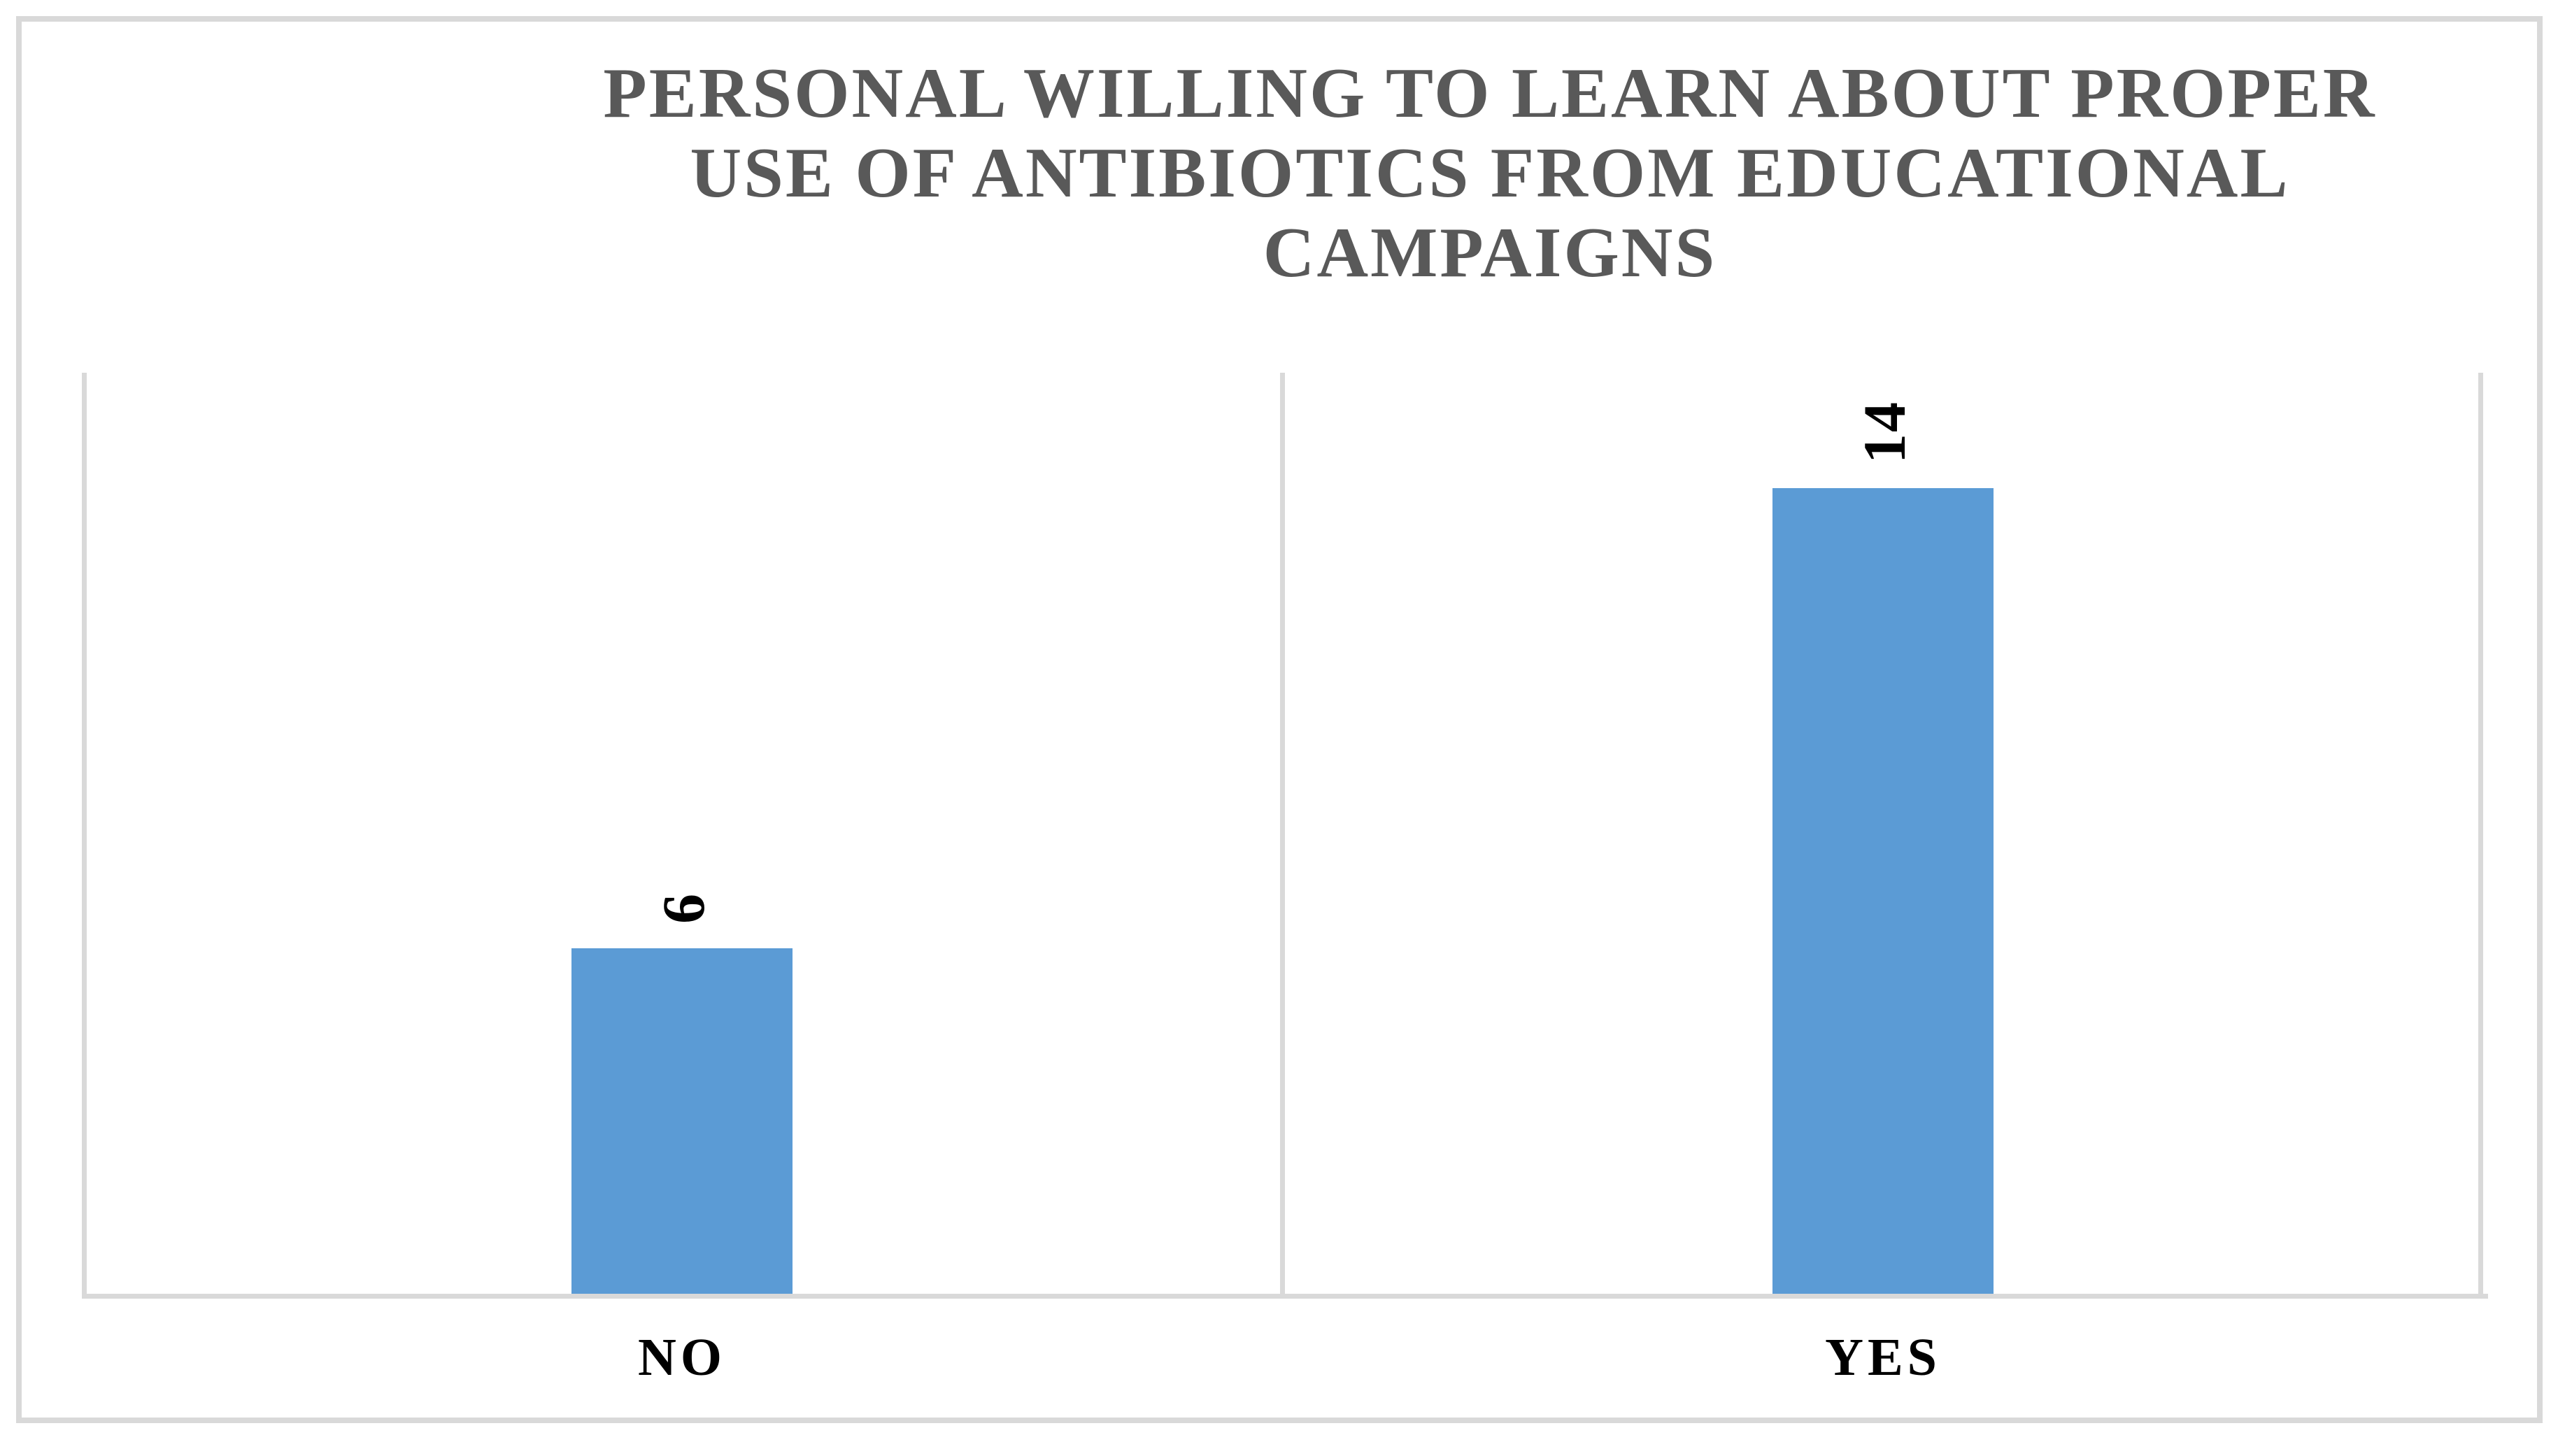  I want to click on chart-title-line-3: CAMPAIGNS, so click(1490, 253).